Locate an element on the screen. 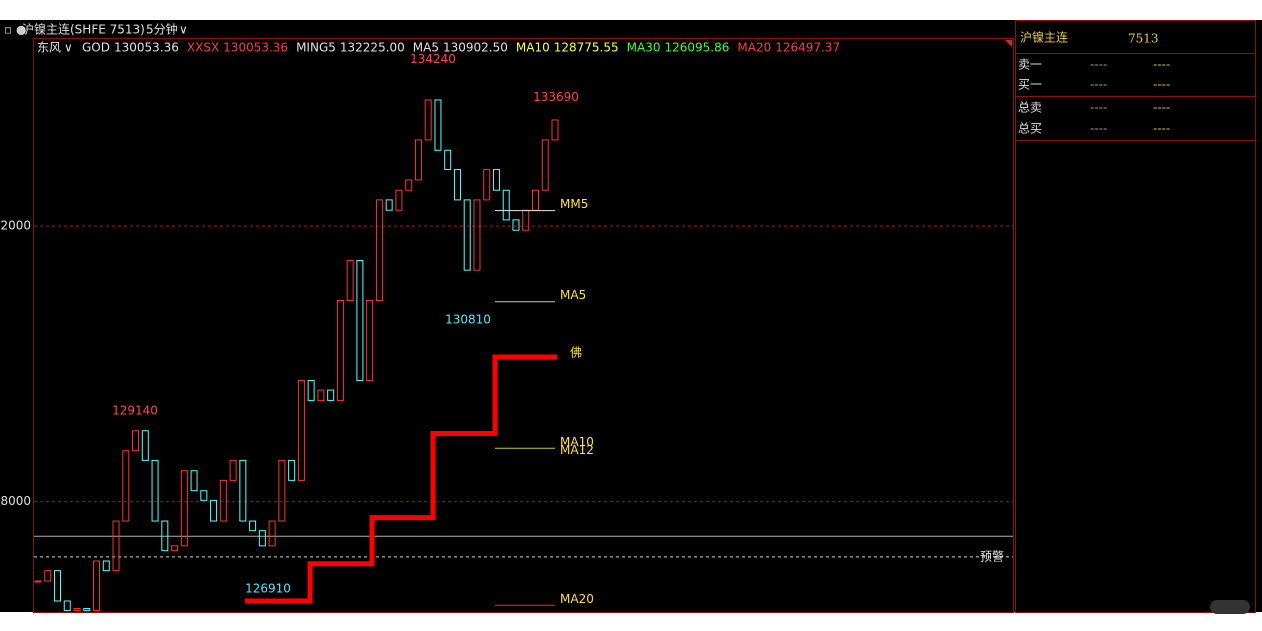 The height and width of the screenshot is (631, 1262). indicator-name: MA5 is located at coordinates (426, 48).